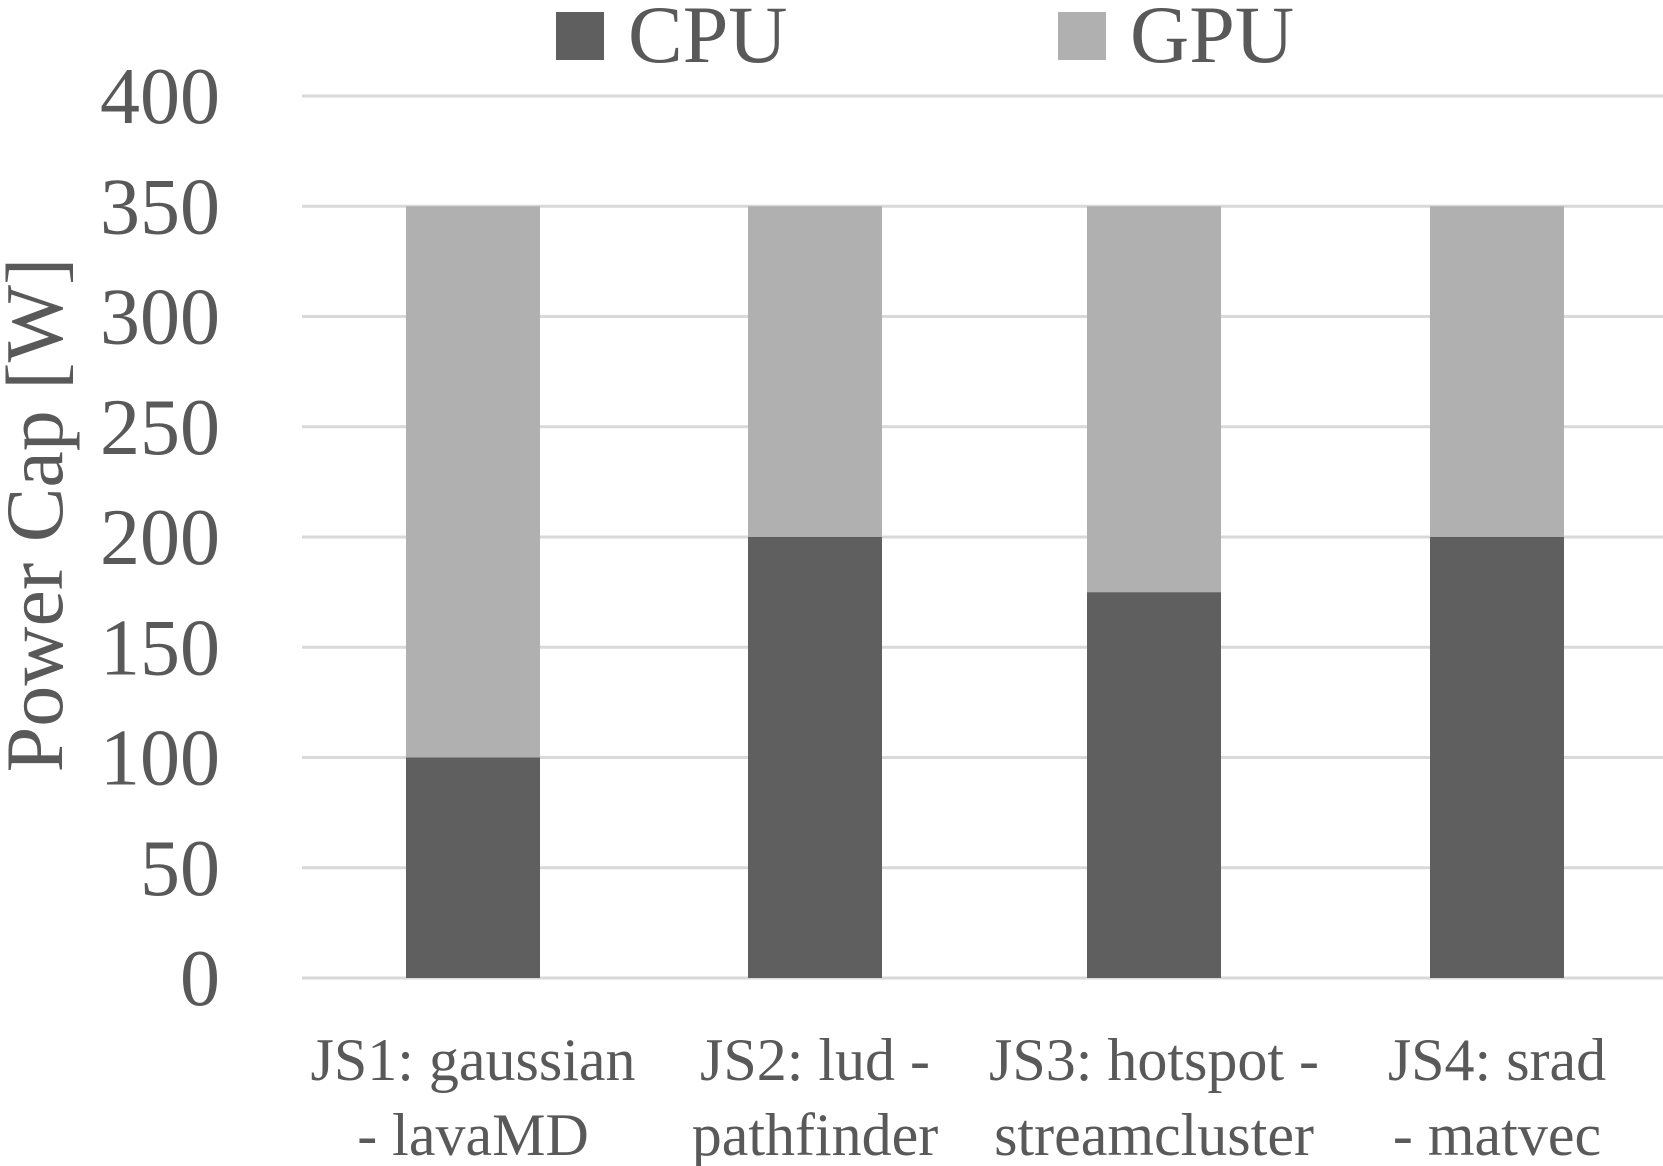  Describe the element at coordinates (160, 97) in the screenshot. I see `y-tick-label: 400` at that location.